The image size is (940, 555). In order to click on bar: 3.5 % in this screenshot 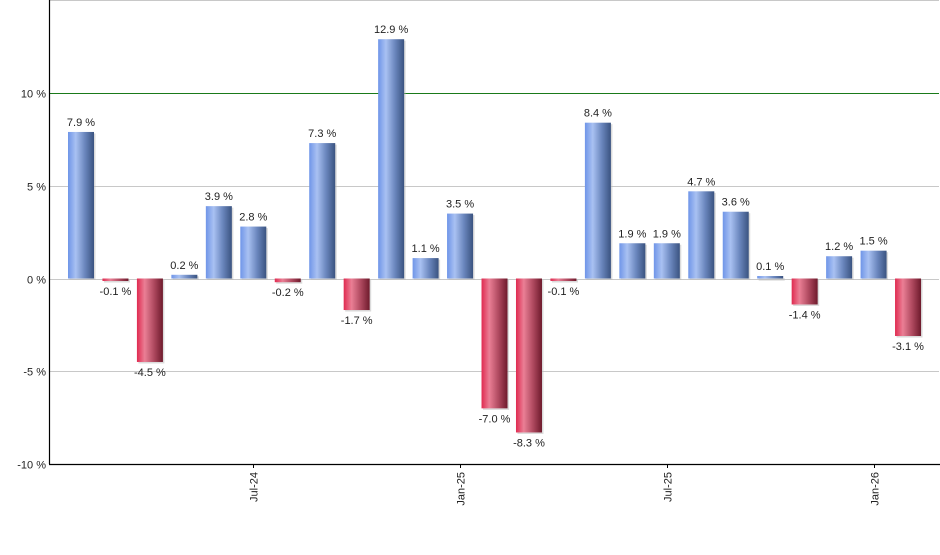, I will do `click(460, 239)`.